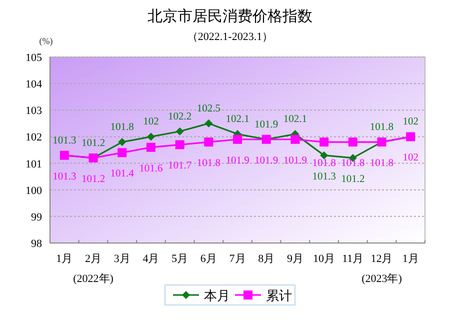  What do you see at coordinates (208, 108) in the screenshot?
I see `data-label: 102.5` at bounding box center [208, 108].